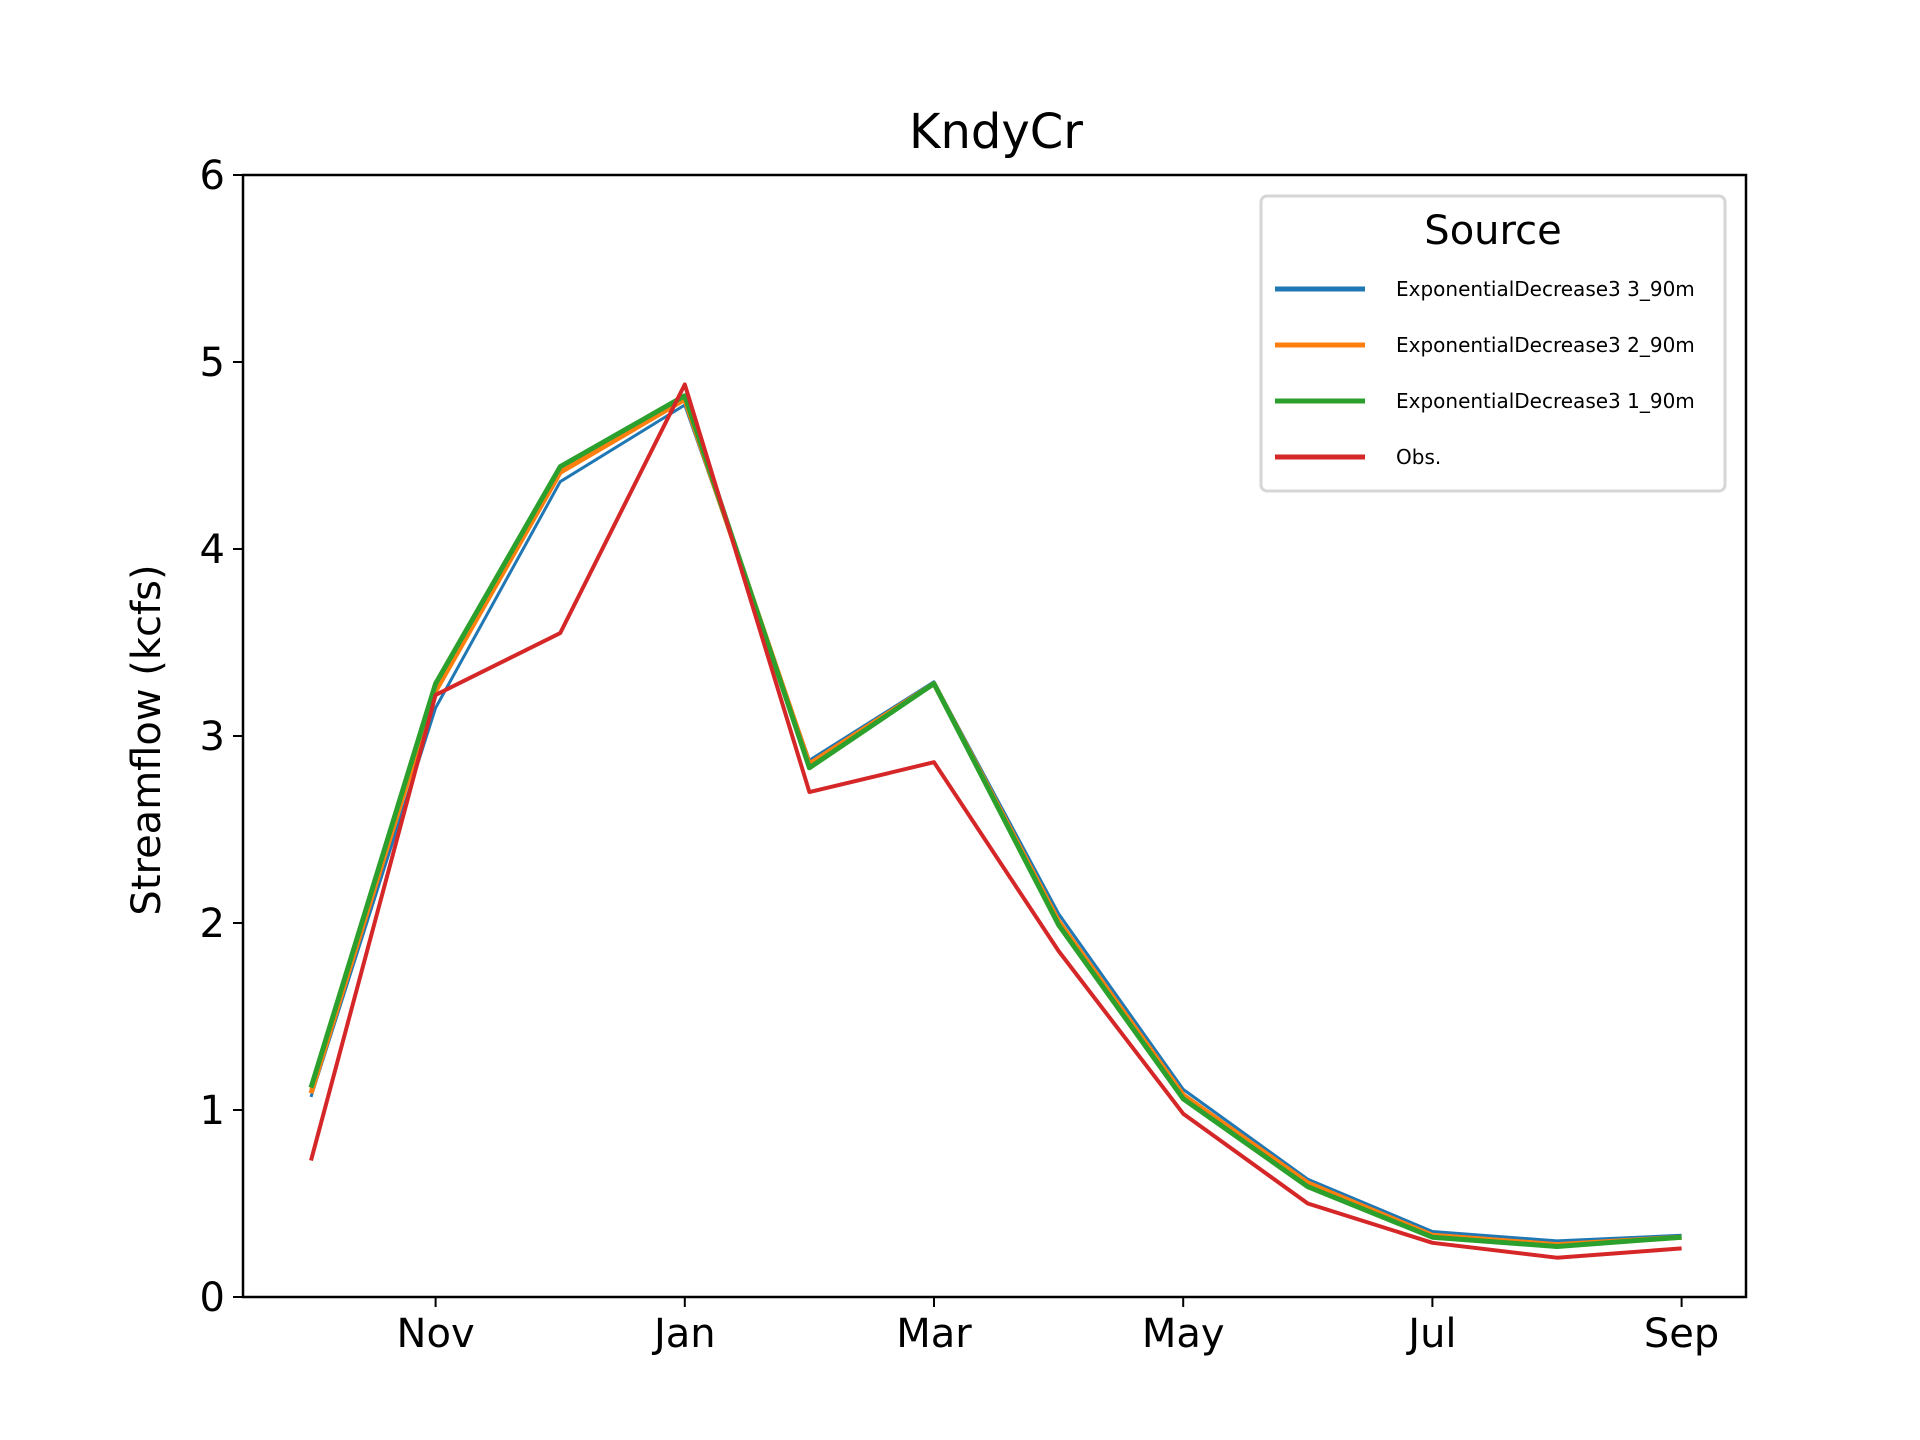 The image size is (1920, 1440). What do you see at coordinates (996, 132) in the screenshot?
I see `chart-title: KndyCr` at bounding box center [996, 132].